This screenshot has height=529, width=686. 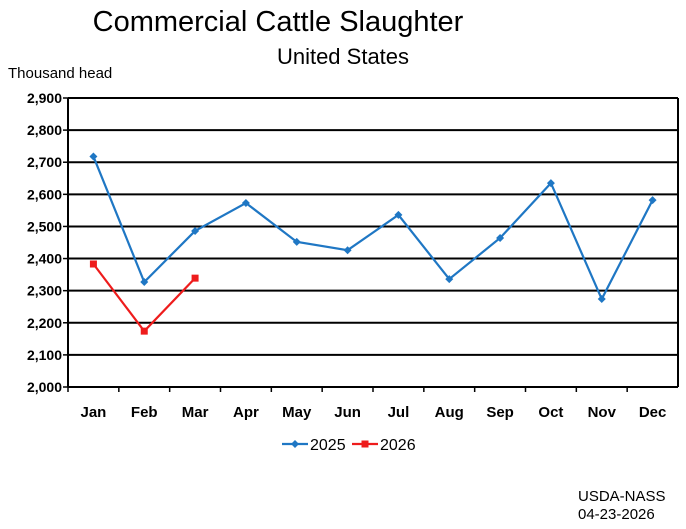 What do you see at coordinates (343, 56) in the screenshot?
I see `chart-subtitle: United States` at bounding box center [343, 56].